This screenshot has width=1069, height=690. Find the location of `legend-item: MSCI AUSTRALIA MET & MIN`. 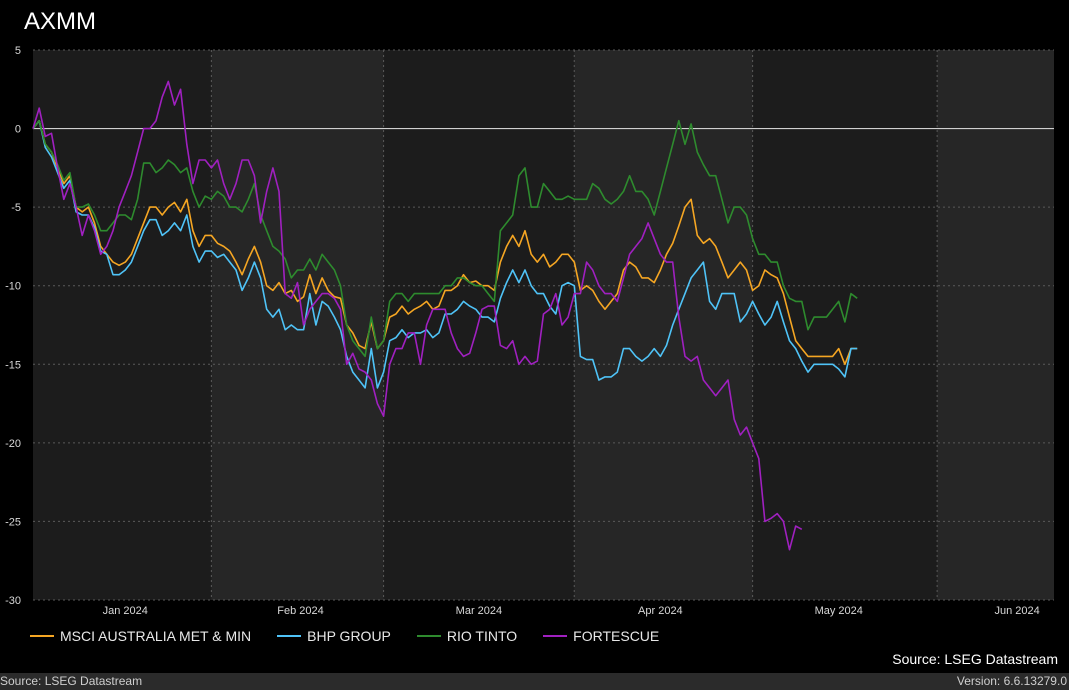

legend-item: MSCI AUSTRALIA MET & MIN is located at coordinates (140, 636).